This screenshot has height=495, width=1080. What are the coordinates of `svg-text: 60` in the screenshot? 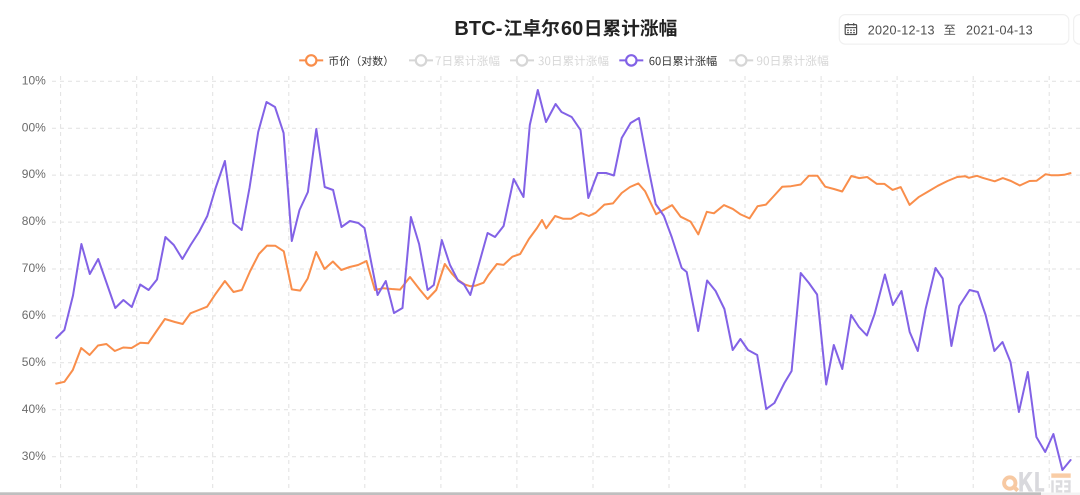 It's located at (572, 29).